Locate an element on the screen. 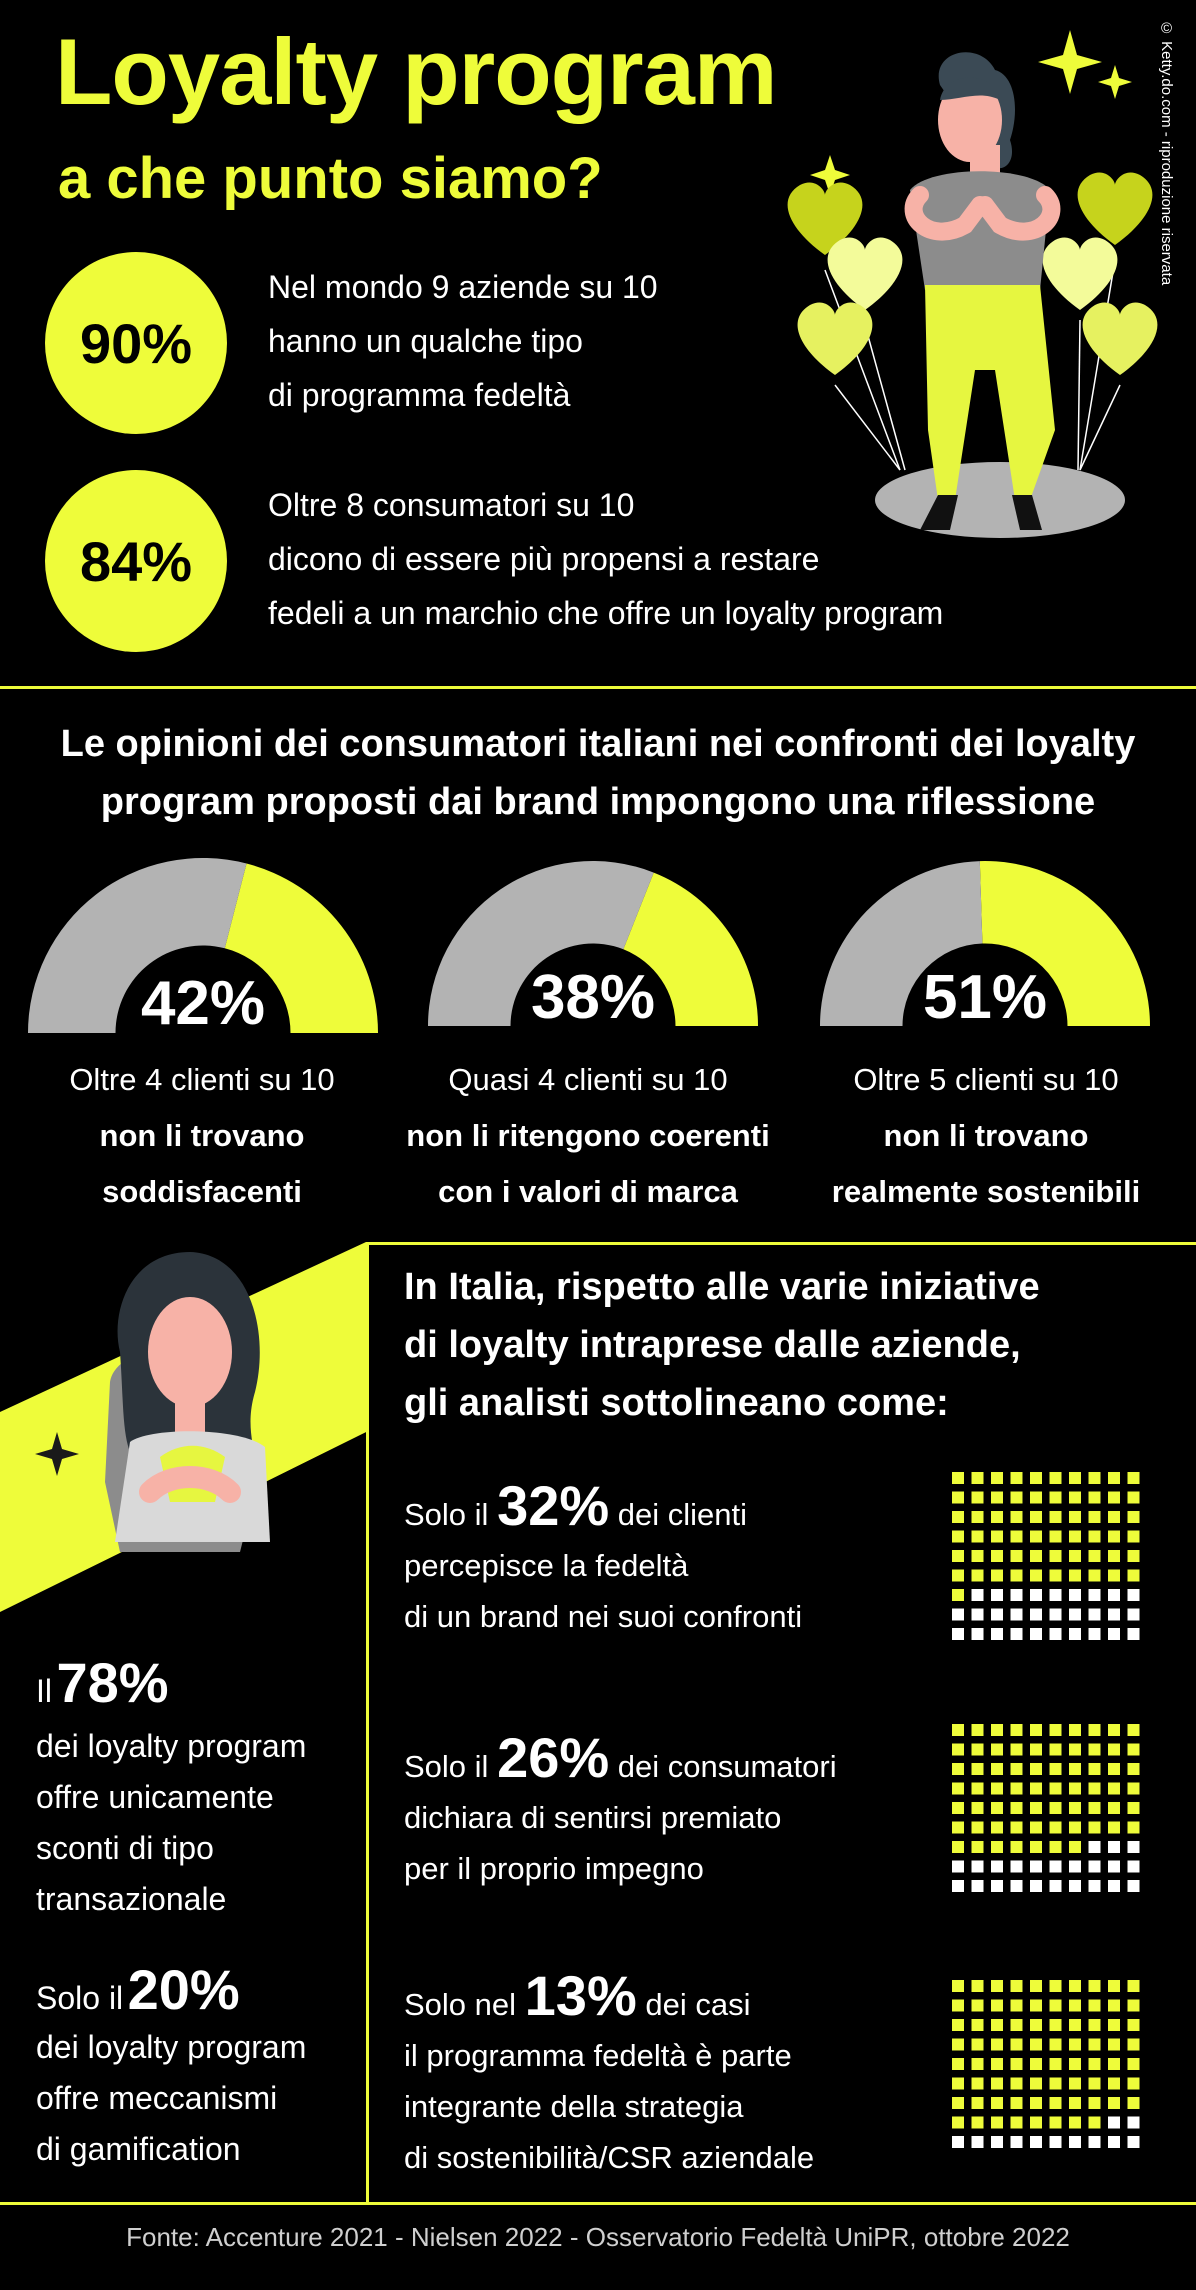 The height and width of the screenshot is (2290, 1196). gauge-51: 51% is located at coordinates (985, 945).